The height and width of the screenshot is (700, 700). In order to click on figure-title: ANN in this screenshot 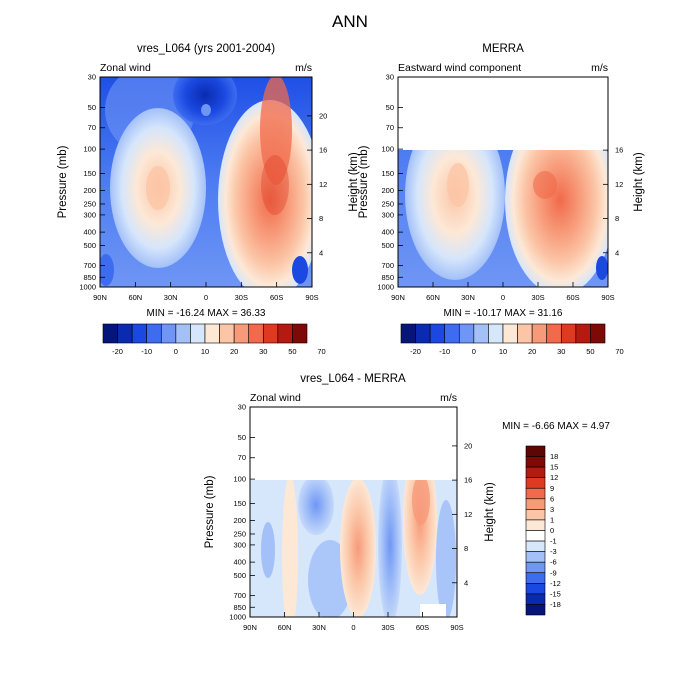, I will do `click(350, 21)`.